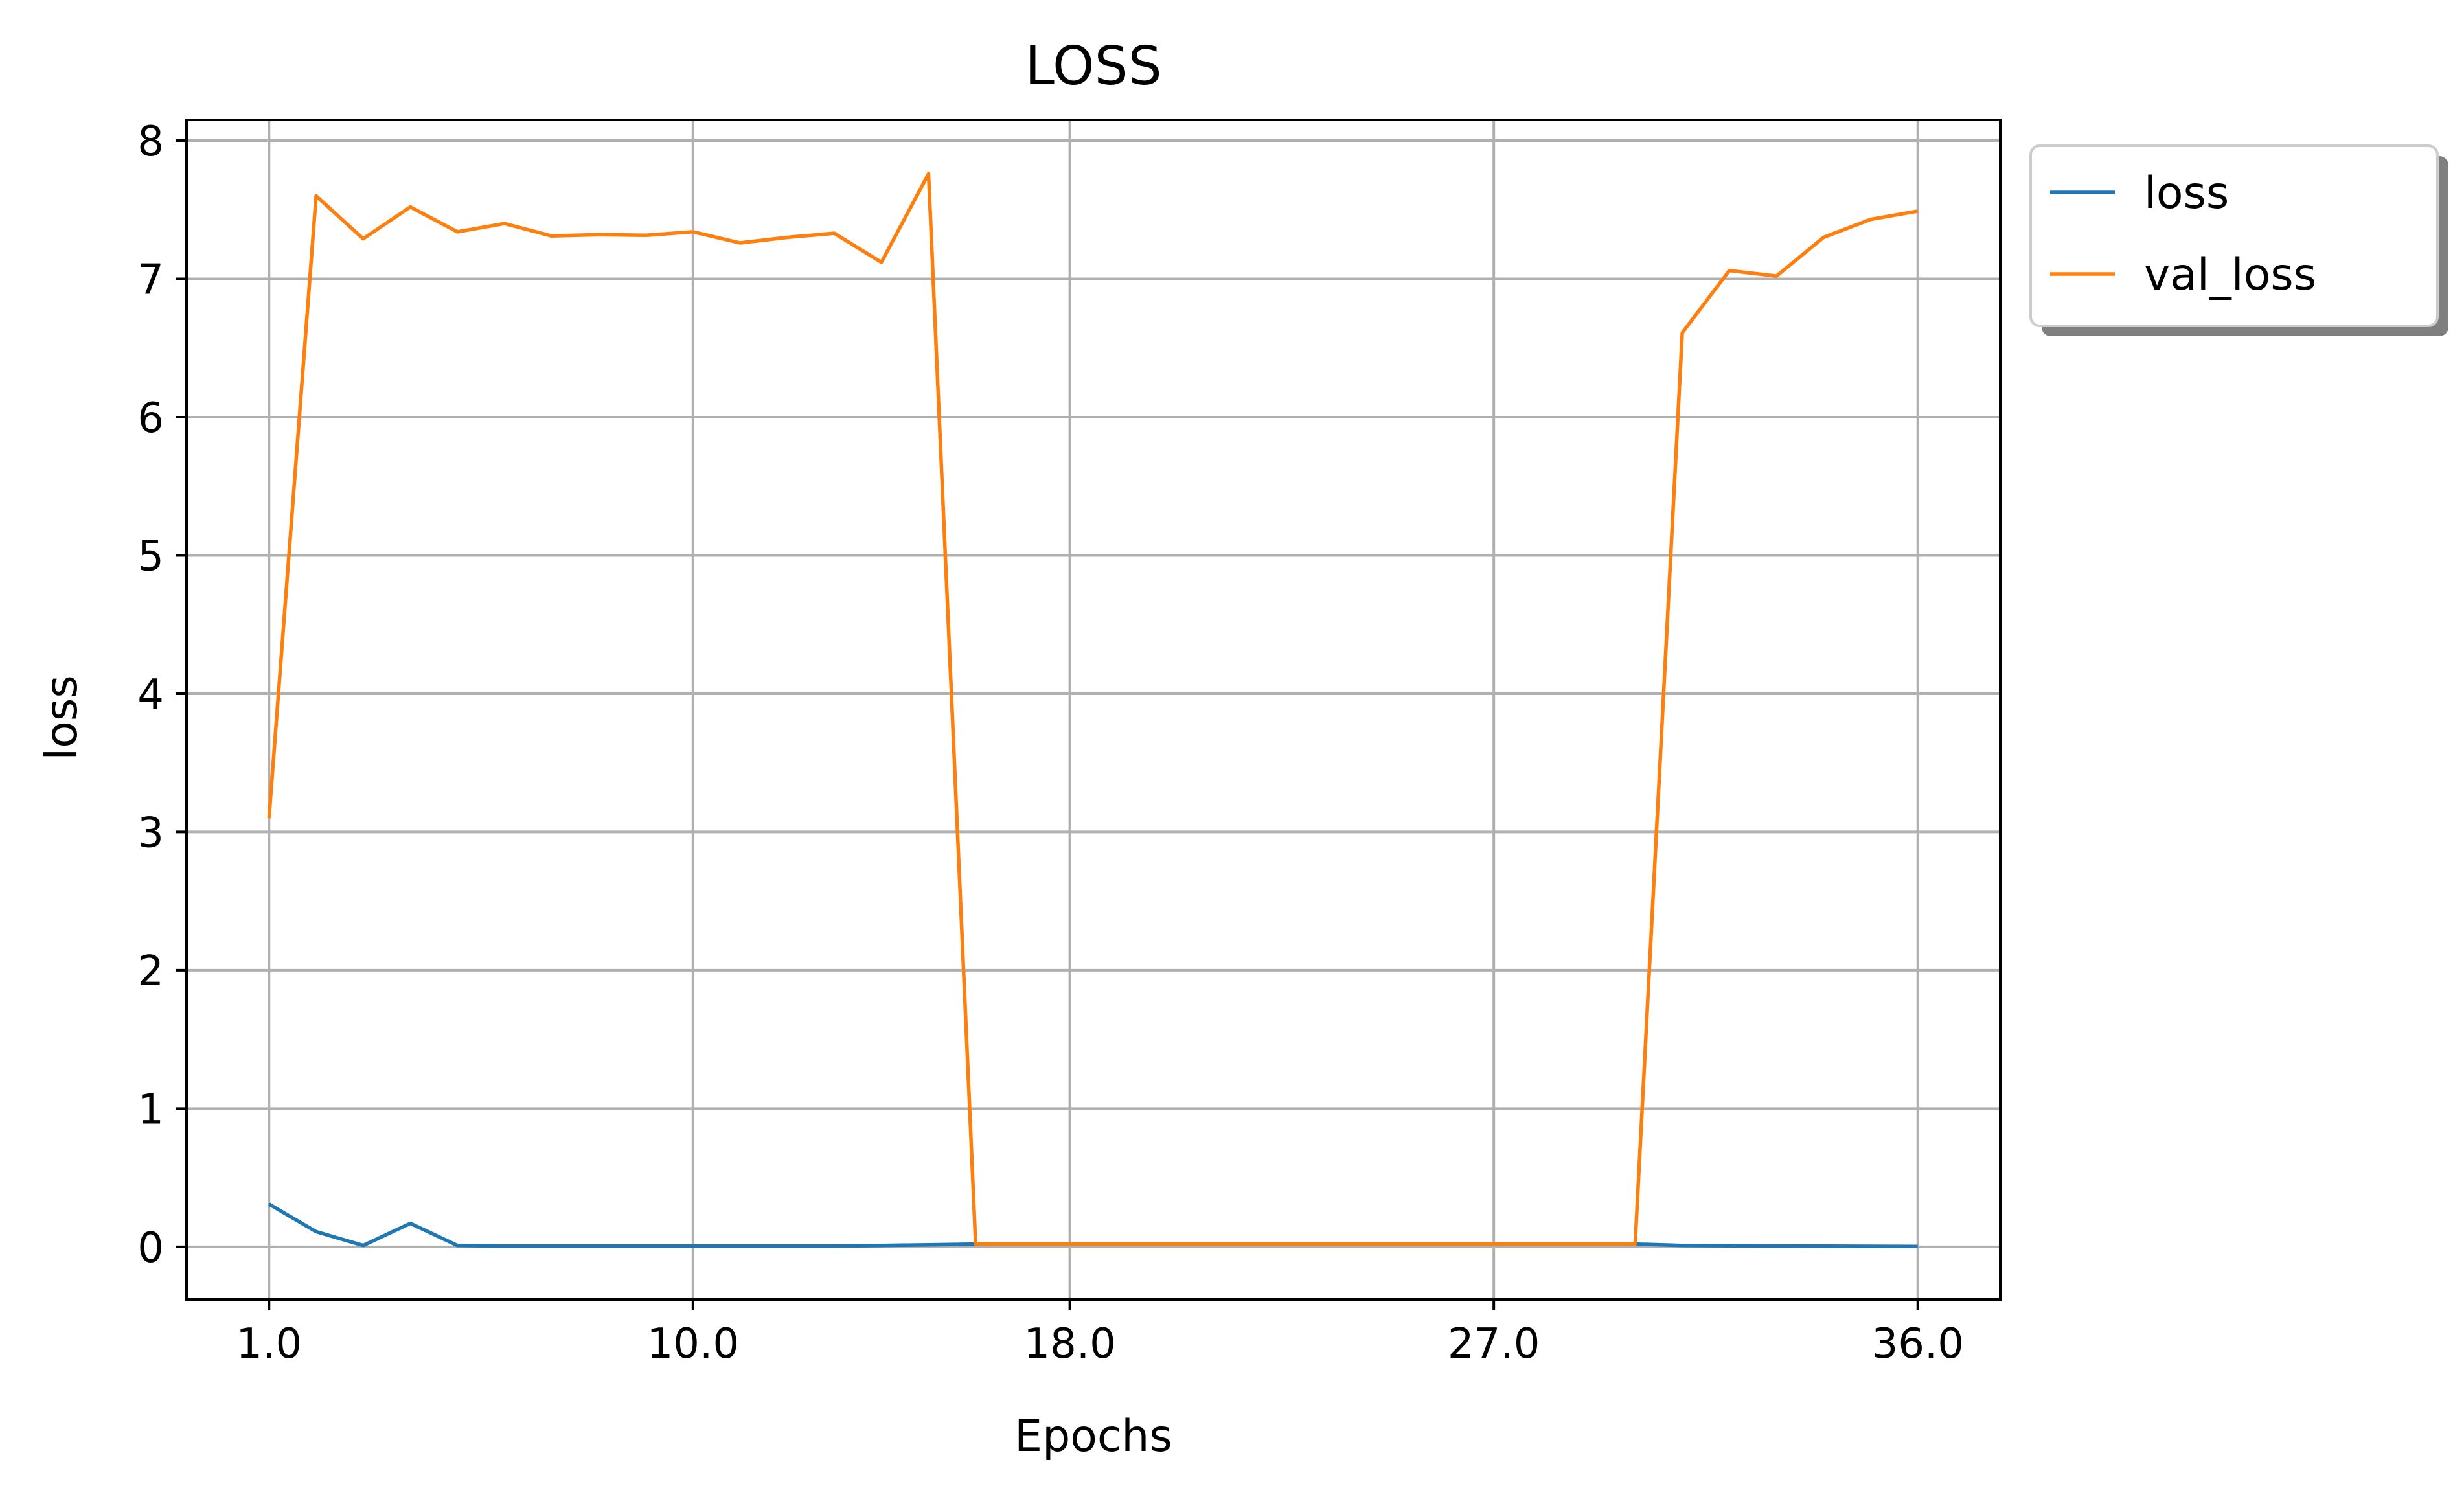 Image resolution: width=2464 pixels, height=1497 pixels. I want to click on legend-entries: loss val_loss, so click(2183, 235).